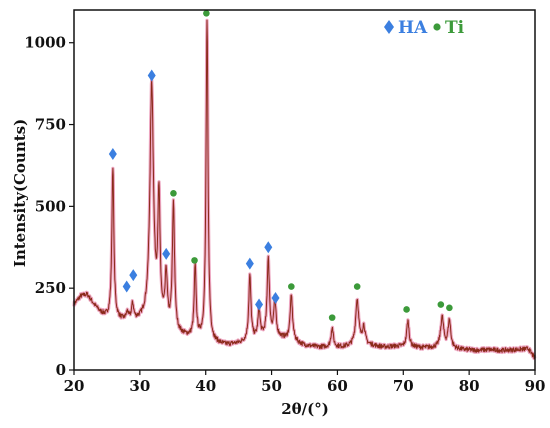  I want to click on legend-ti-label: Ti, so click(455, 28).